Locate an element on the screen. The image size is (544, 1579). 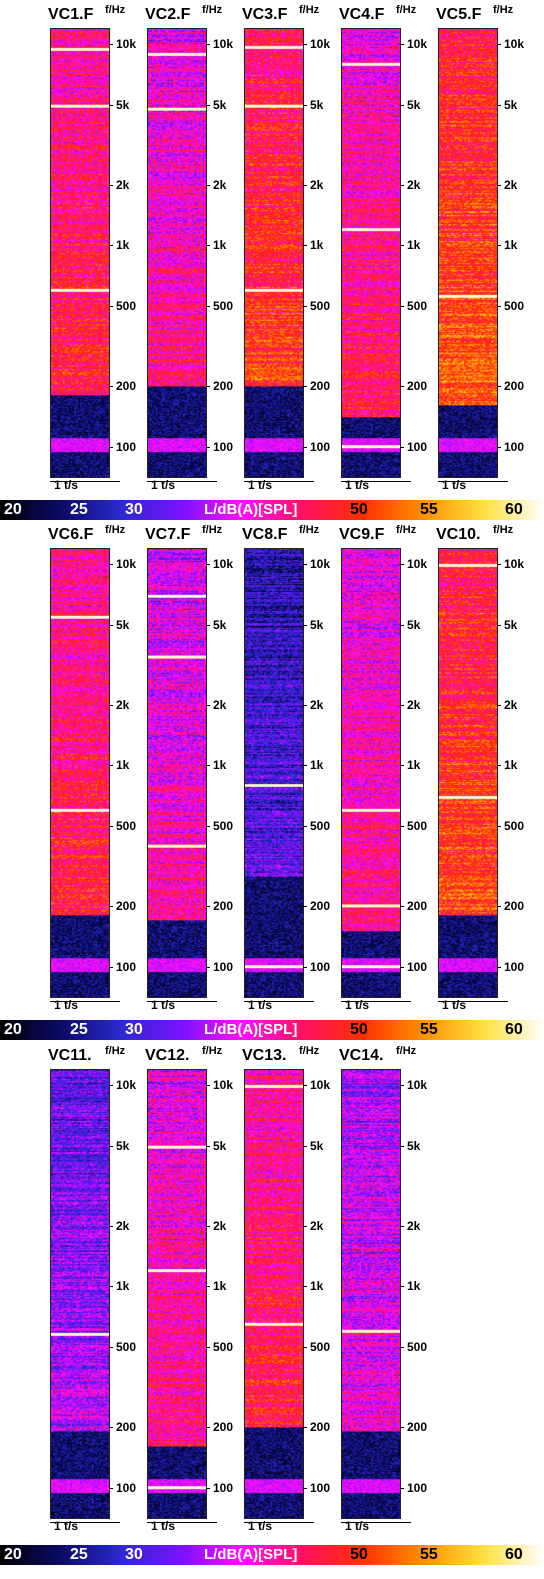
colorbar-tick-label: 20 is located at coordinates (13, 1029).